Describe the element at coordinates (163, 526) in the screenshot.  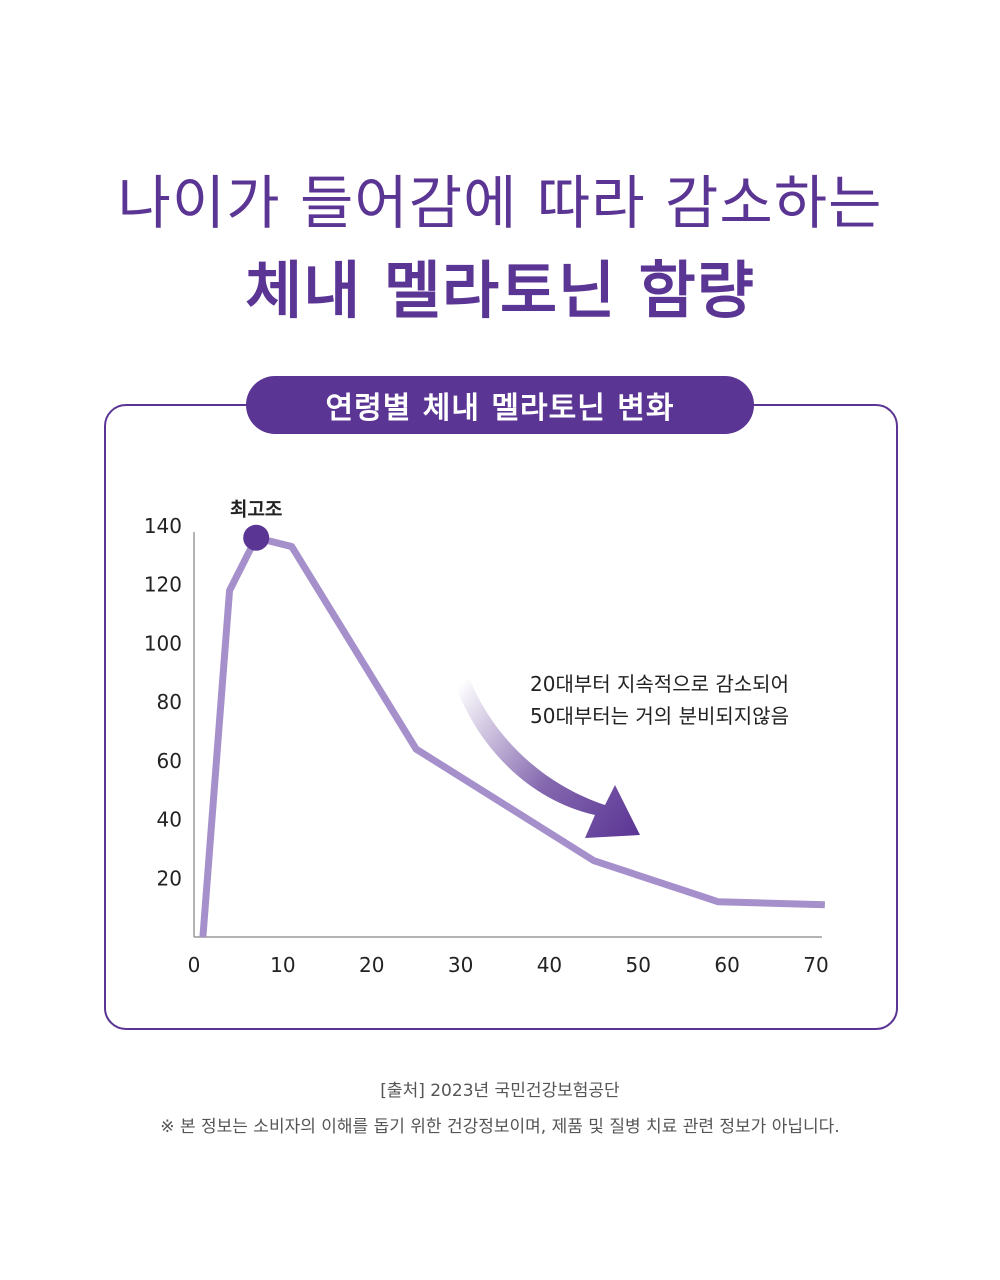
I see `y-tick-label: 140` at that location.